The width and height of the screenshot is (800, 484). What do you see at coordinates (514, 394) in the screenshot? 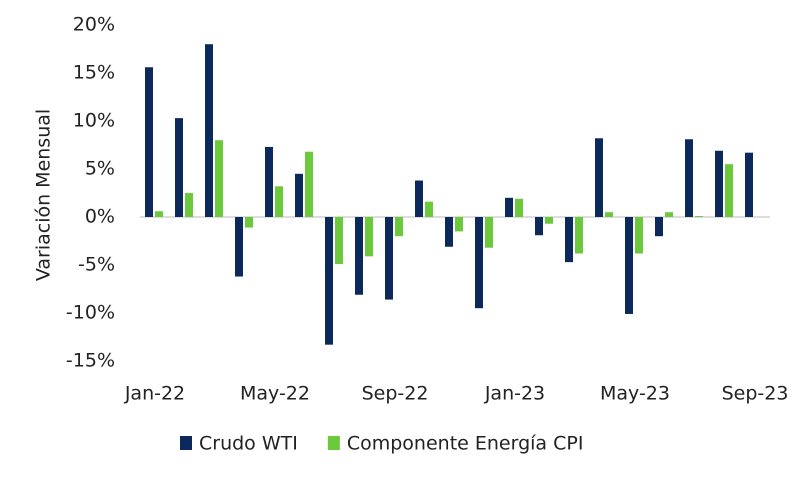
I see `x-tick-label: Jan-23` at bounding box center [514, 394].